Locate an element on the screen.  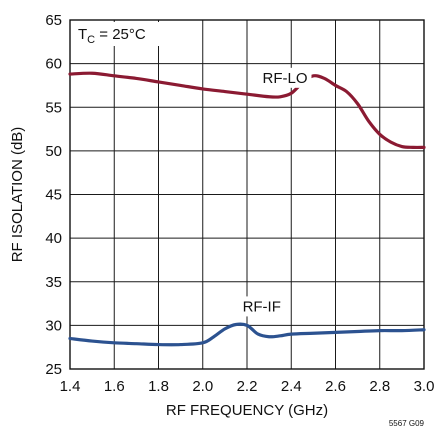
y-tick-label: 60 is located at coordinates (53, 64).